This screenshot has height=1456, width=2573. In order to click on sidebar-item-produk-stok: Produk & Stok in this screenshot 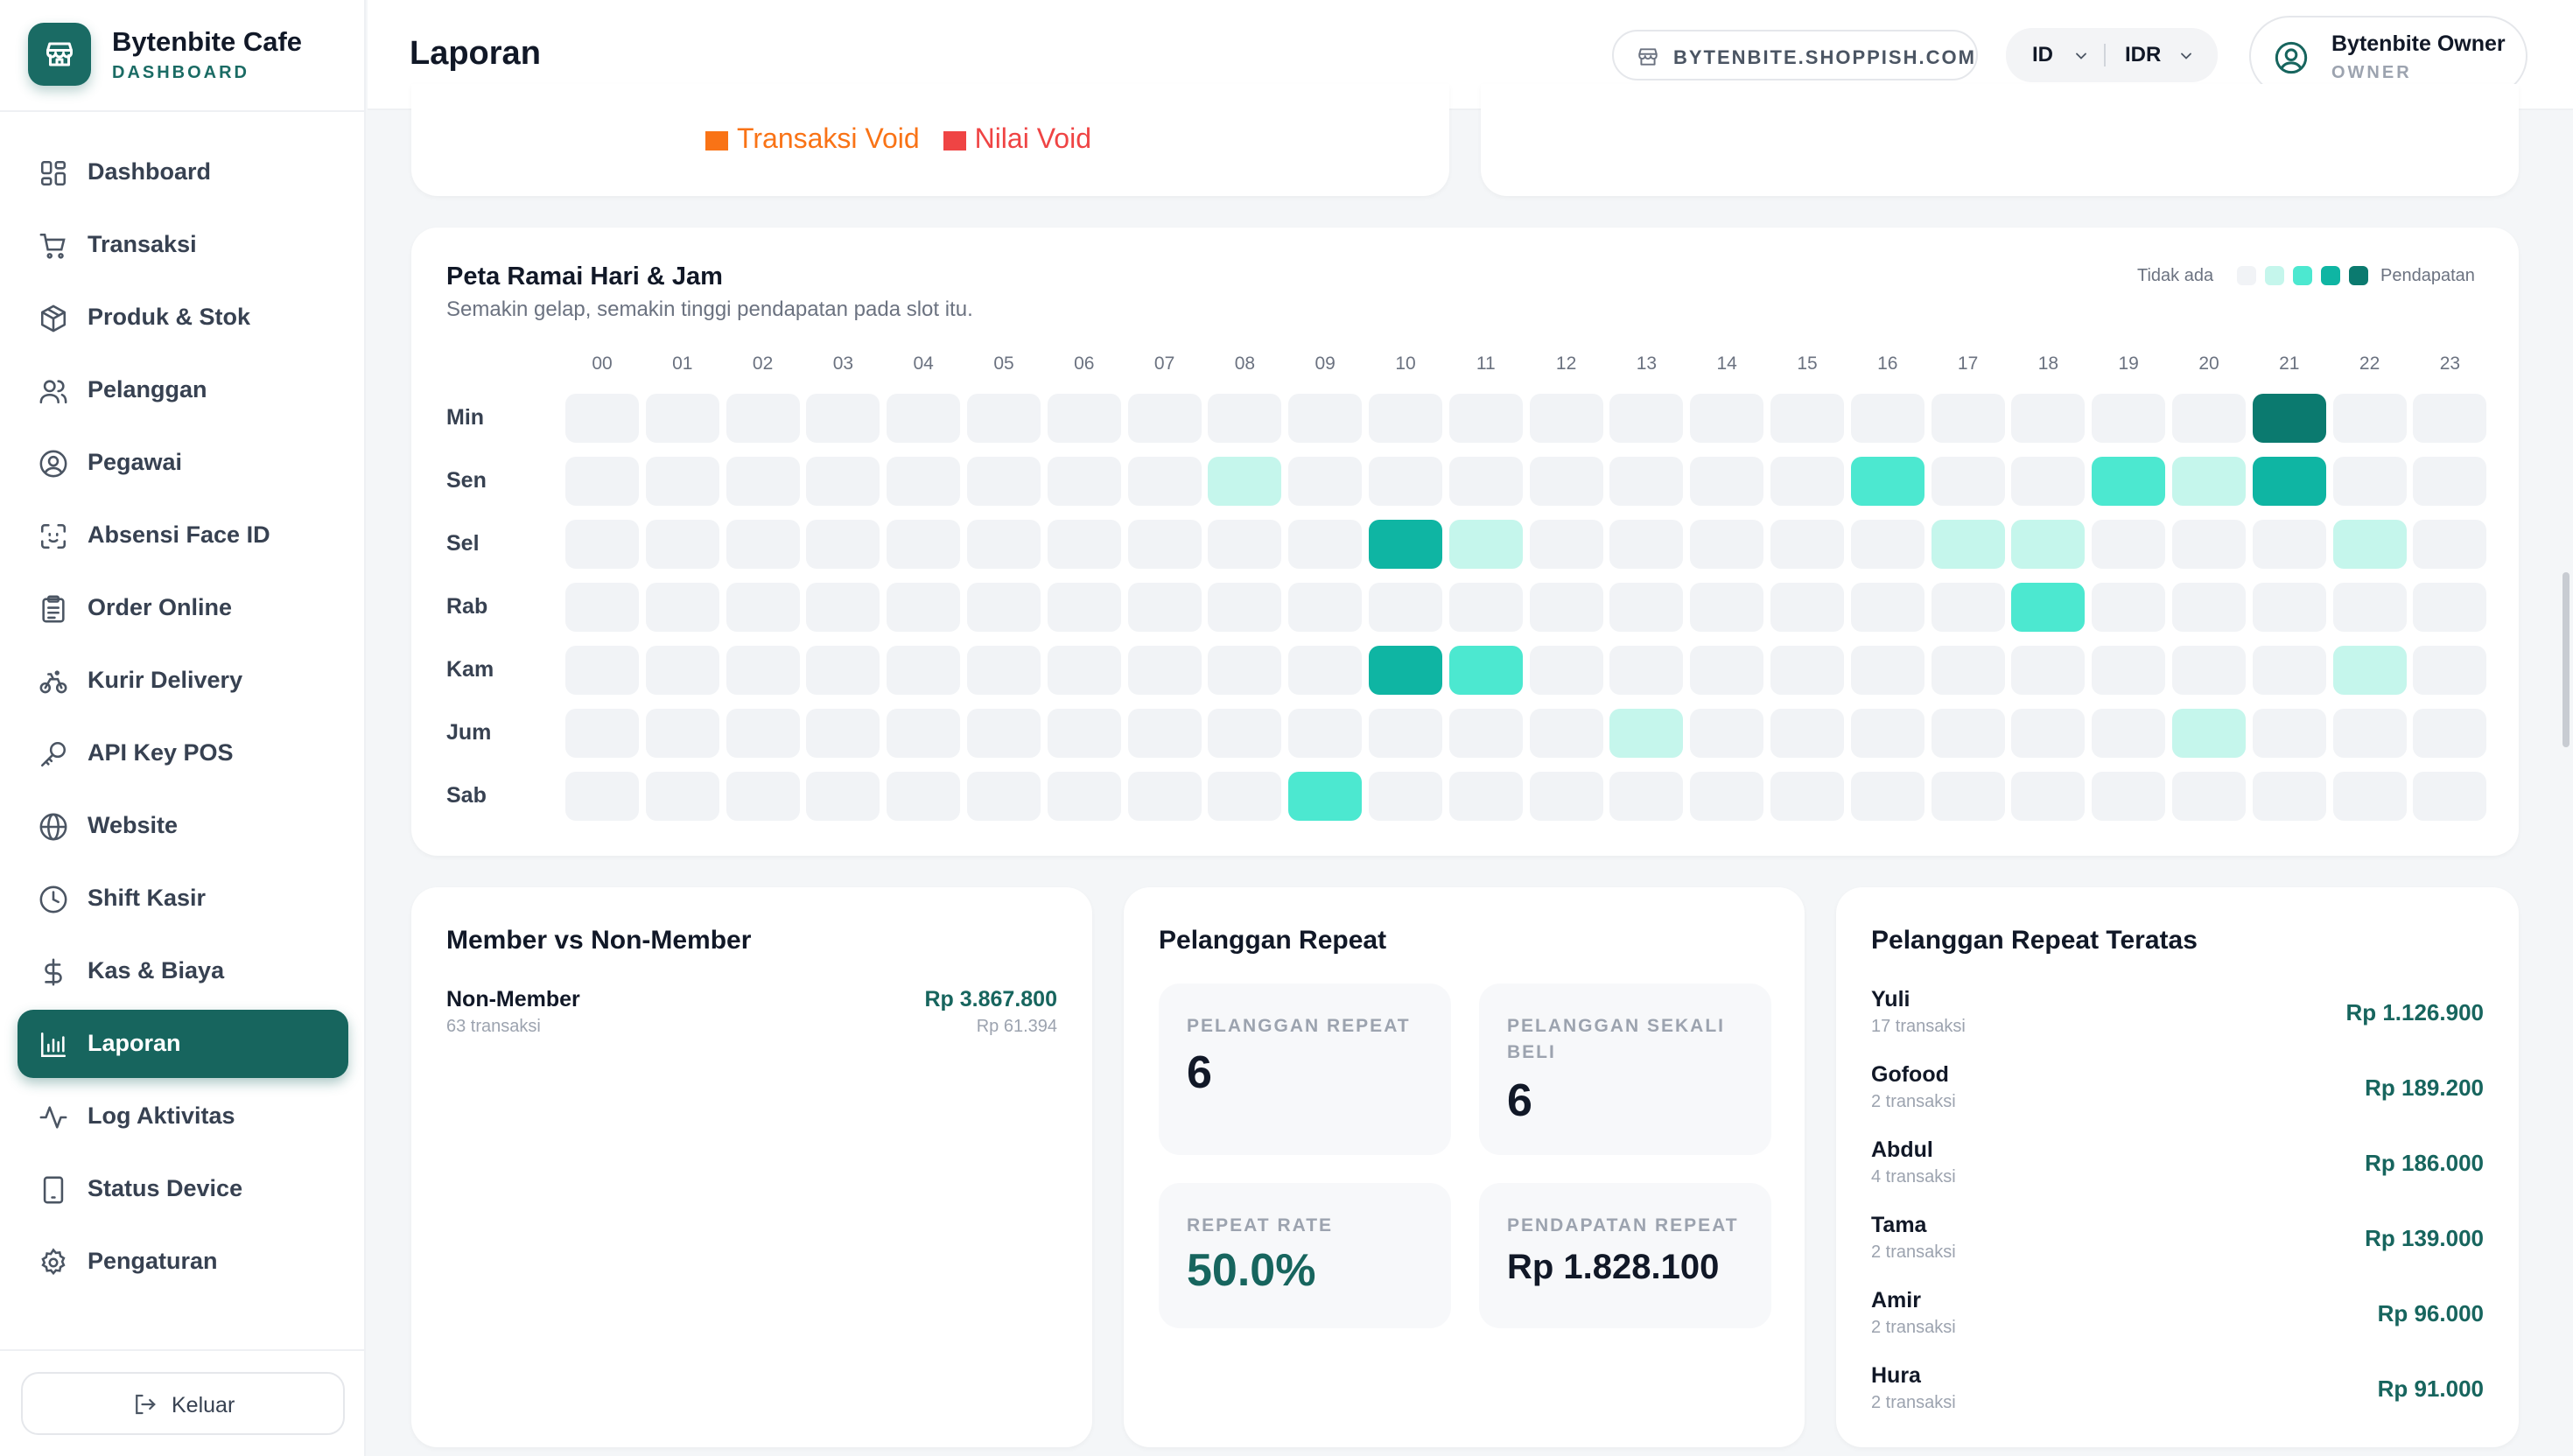, I will do `click(183, 318)`.